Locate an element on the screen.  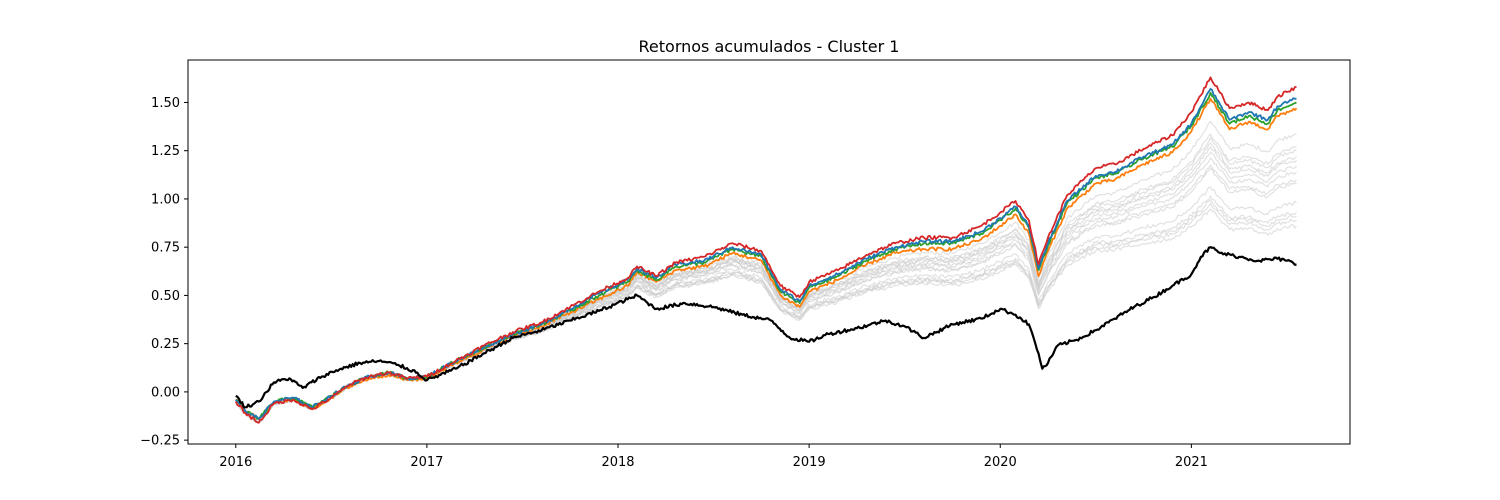
chart-title: Retornos acumulados - Cluster 1 is located at coordinates (769, 46).